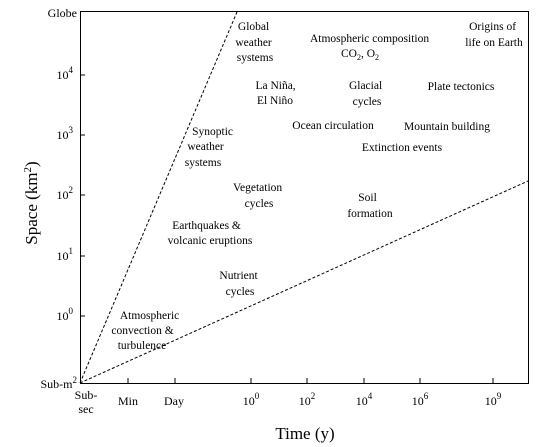 The width and height of the screenshot is (560, 447). Describe the element at coordinates (371, 47) in the screenshot. I see `phenomenon-atmospheric-composition: Atmospheric composition CO2, O2` at that location.